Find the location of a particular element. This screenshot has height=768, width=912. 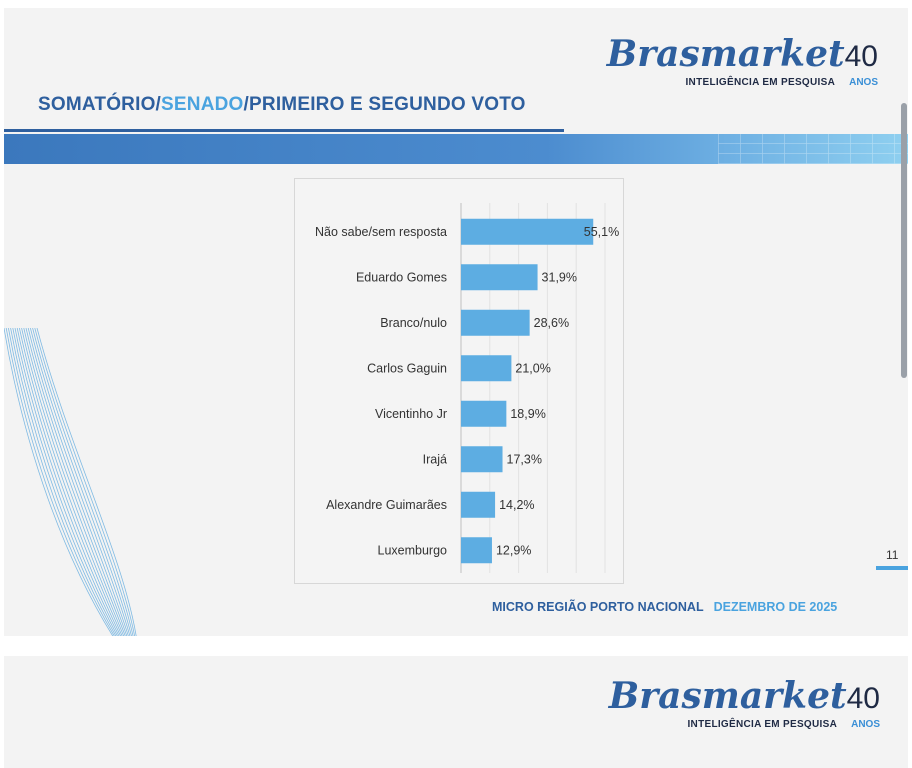

chart-category-label: Eduardo Gomes is located at coordinates (401, 277).